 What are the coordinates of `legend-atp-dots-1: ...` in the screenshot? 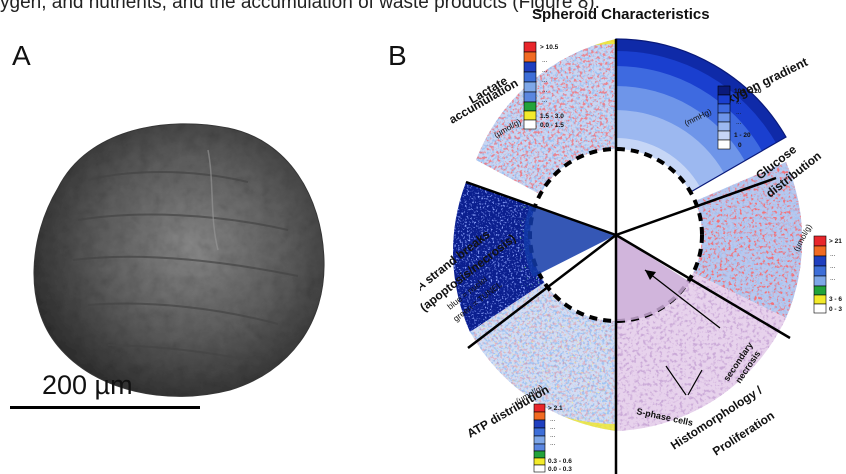 It's located at (553, 419).